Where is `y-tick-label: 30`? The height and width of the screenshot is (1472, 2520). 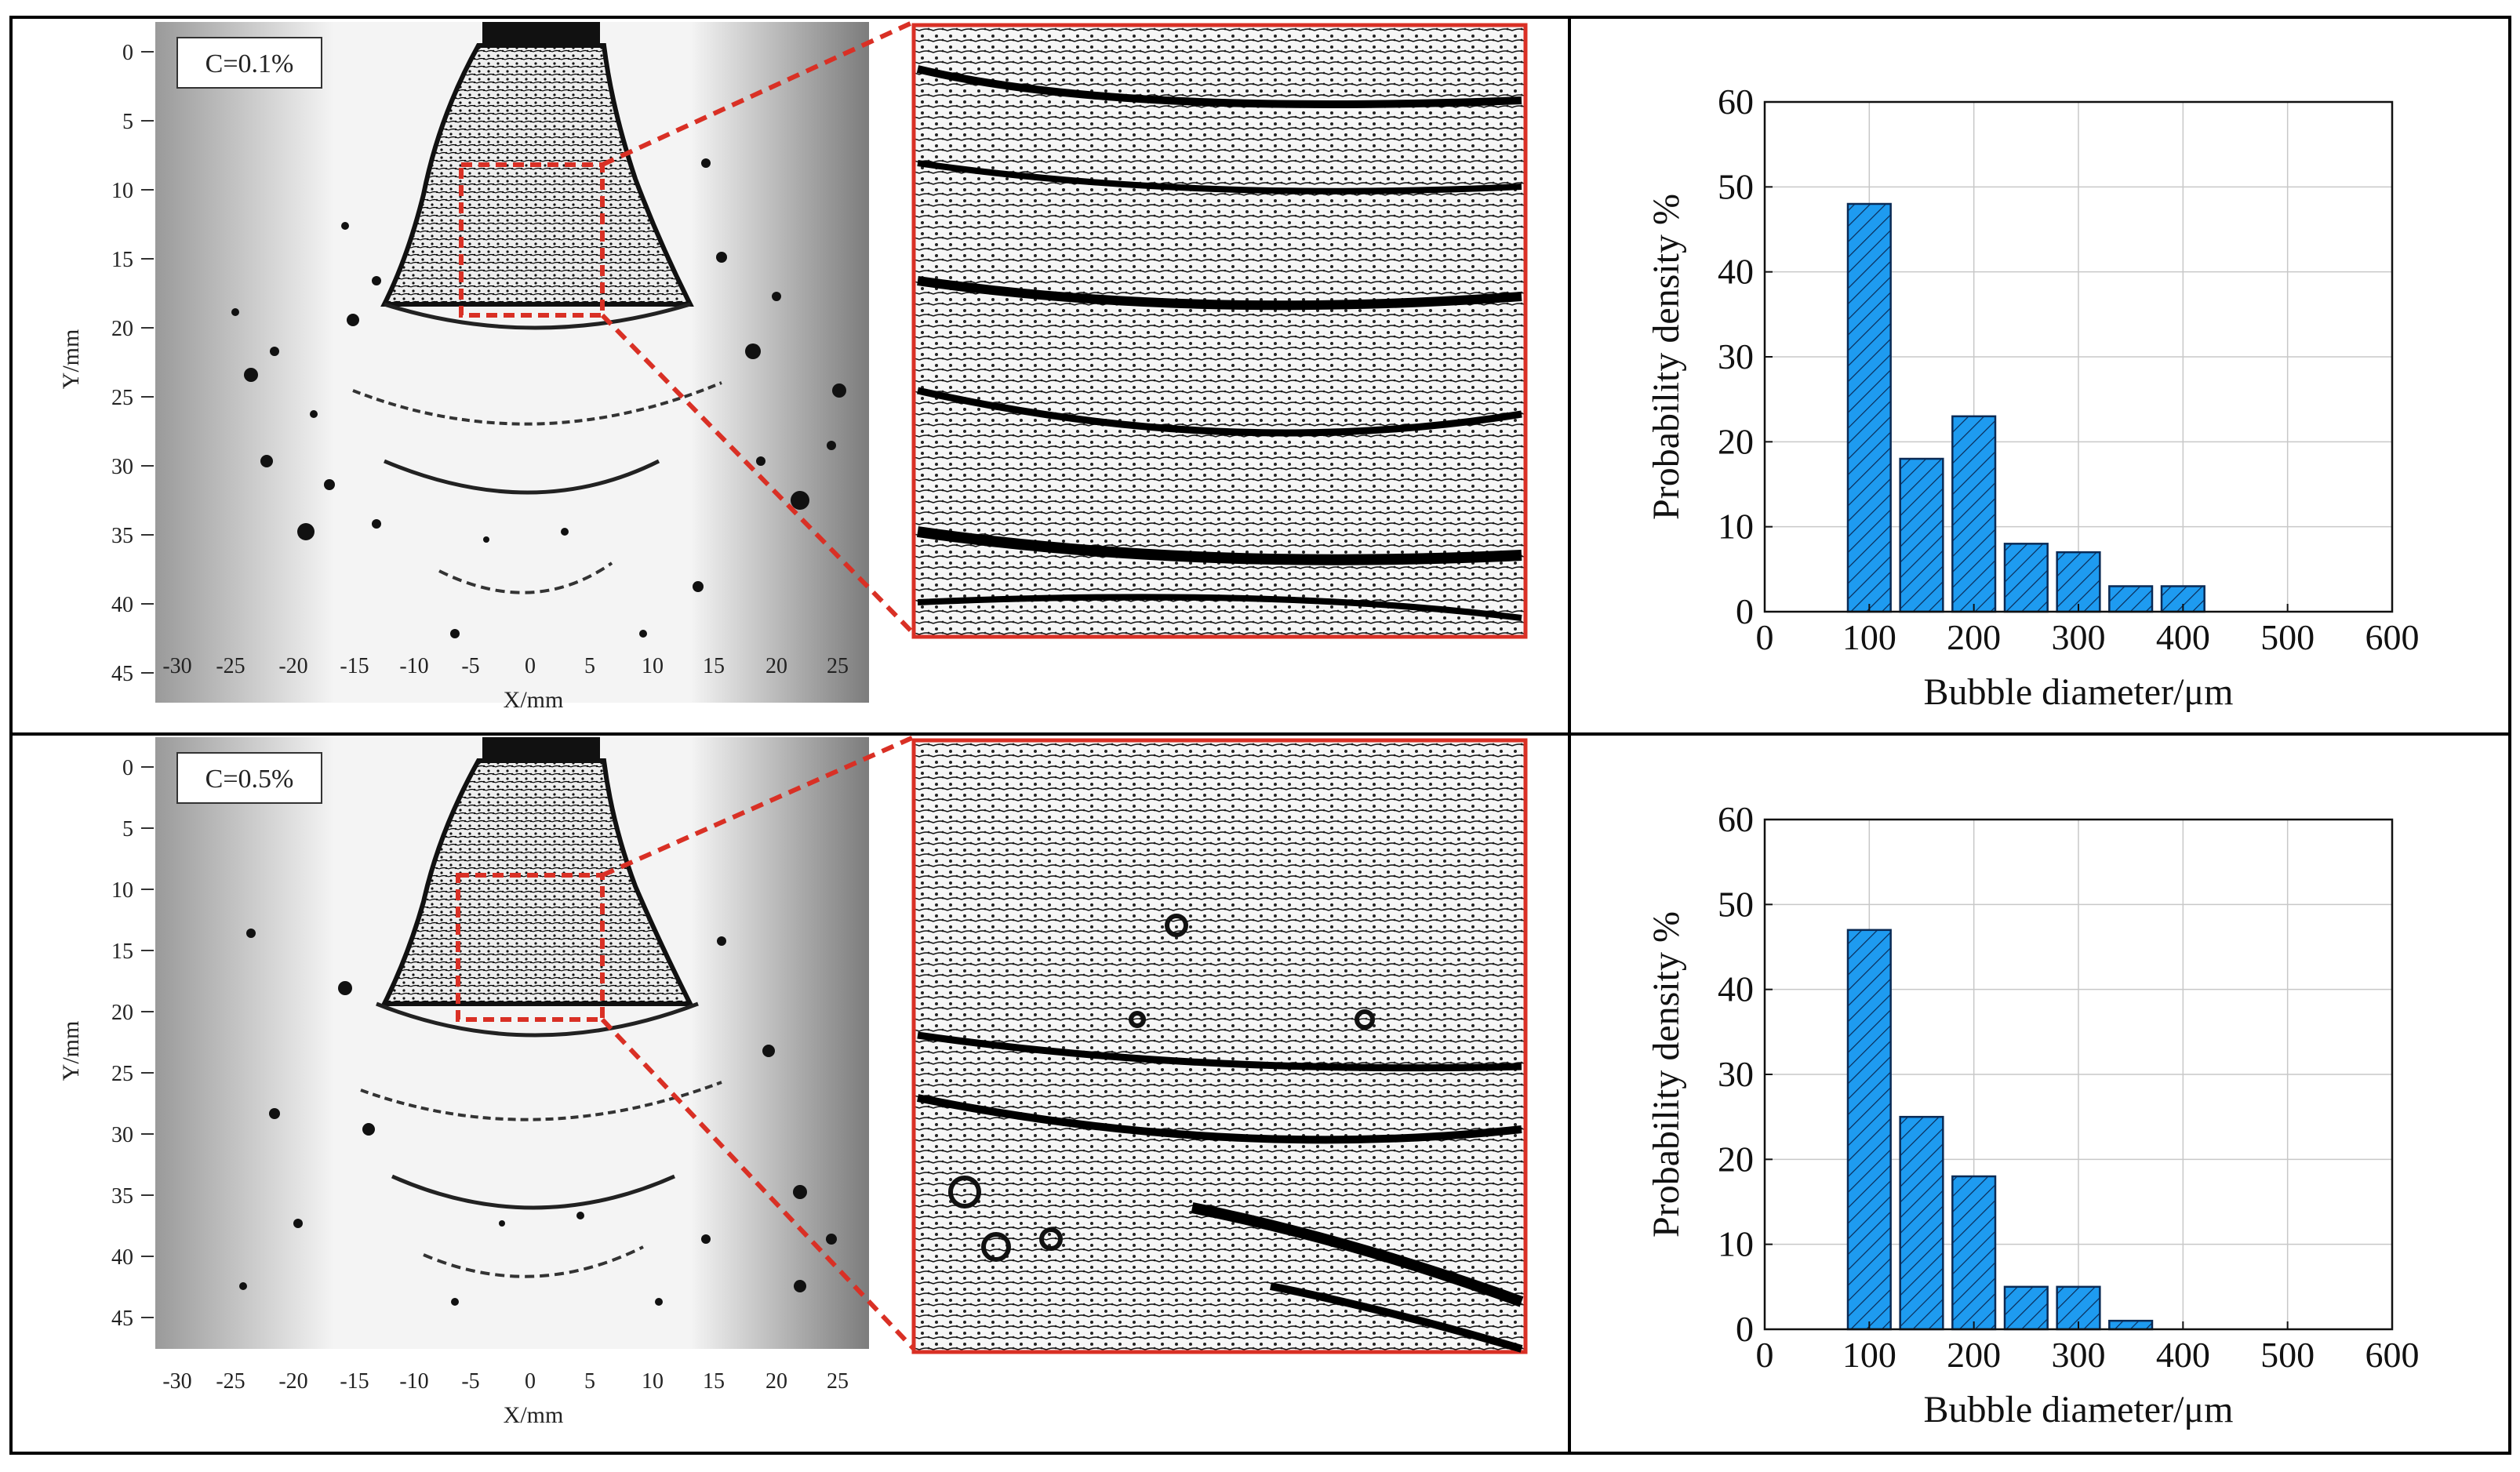
y-tick-label: 30 is located at coordinates (1736, 356).